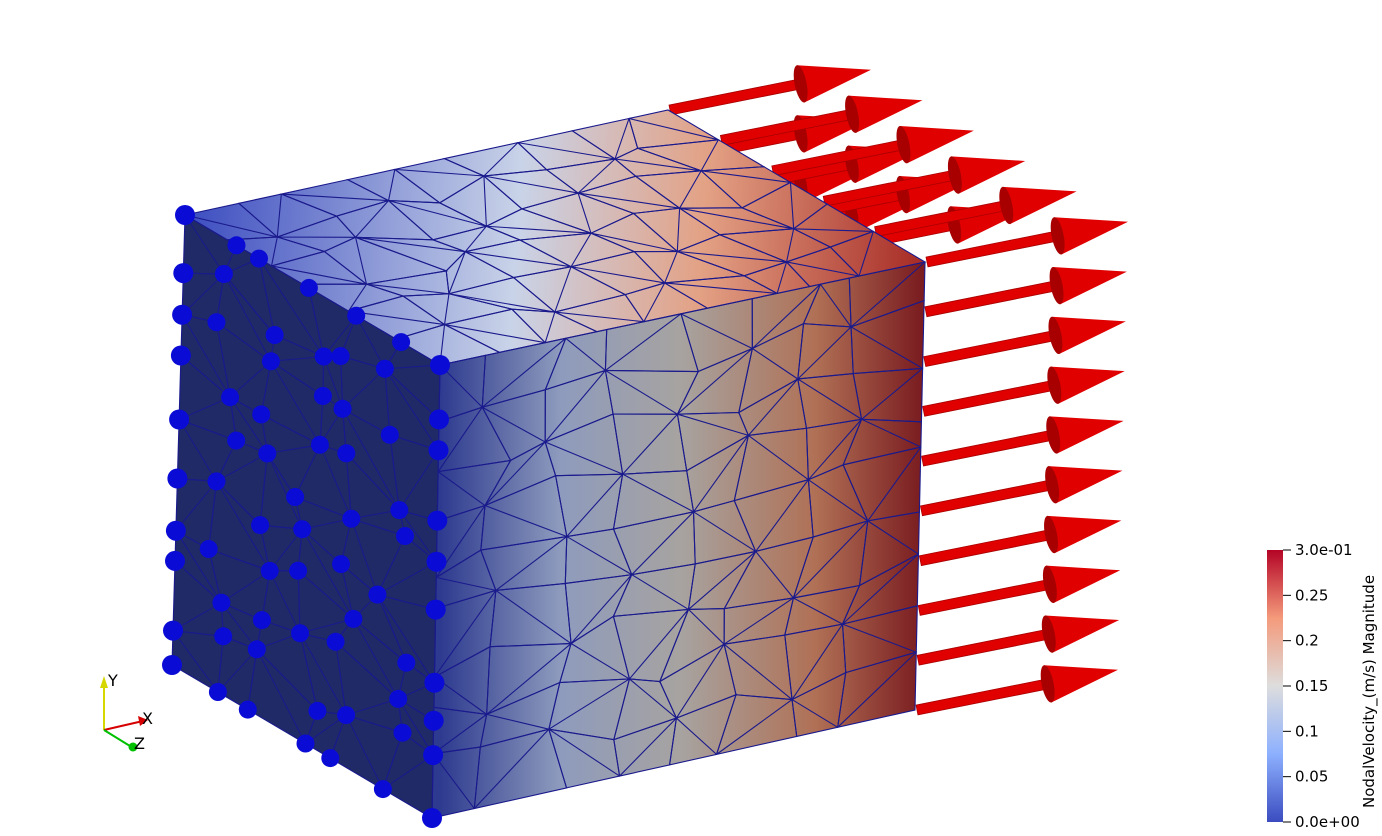 The image size is (1382, 836). What do you see at coordinates (1327, 822) in the screenshot?
I see `colorbar-tick-label: 0.0e+00` at bounding box center [1327, 822].